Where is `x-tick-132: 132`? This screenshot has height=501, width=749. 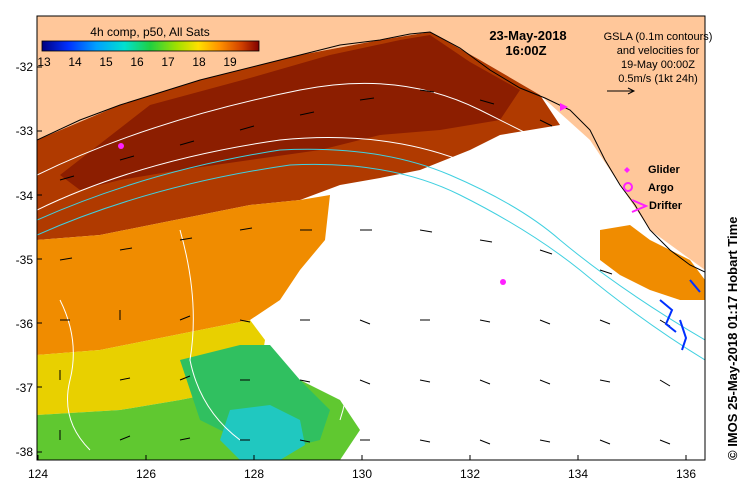
x-tick-132: 132 is located at coordinates (470, 474).